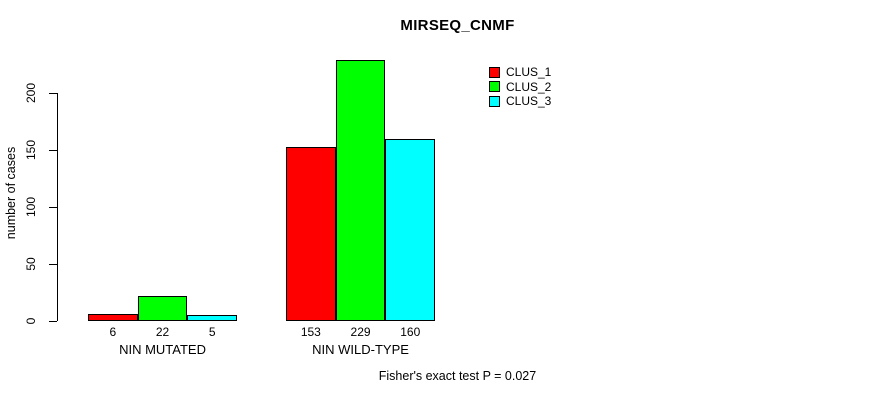 The width and height of the screenshot is (890, 400). What do you see at coordinates (31, 207) in the screenshot?
I see `y-axis-tick-label: 100` at bounding box center [31, 207].